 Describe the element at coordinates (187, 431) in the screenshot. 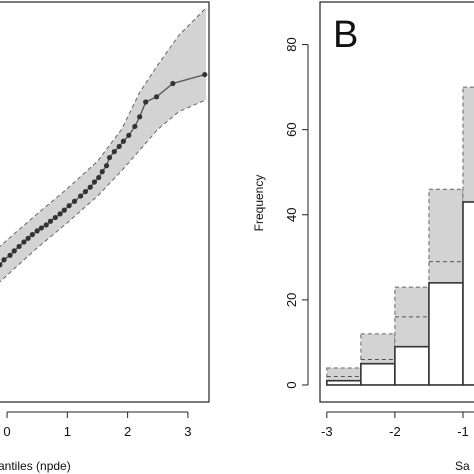

I see `x-tick-label: 3` at that location.